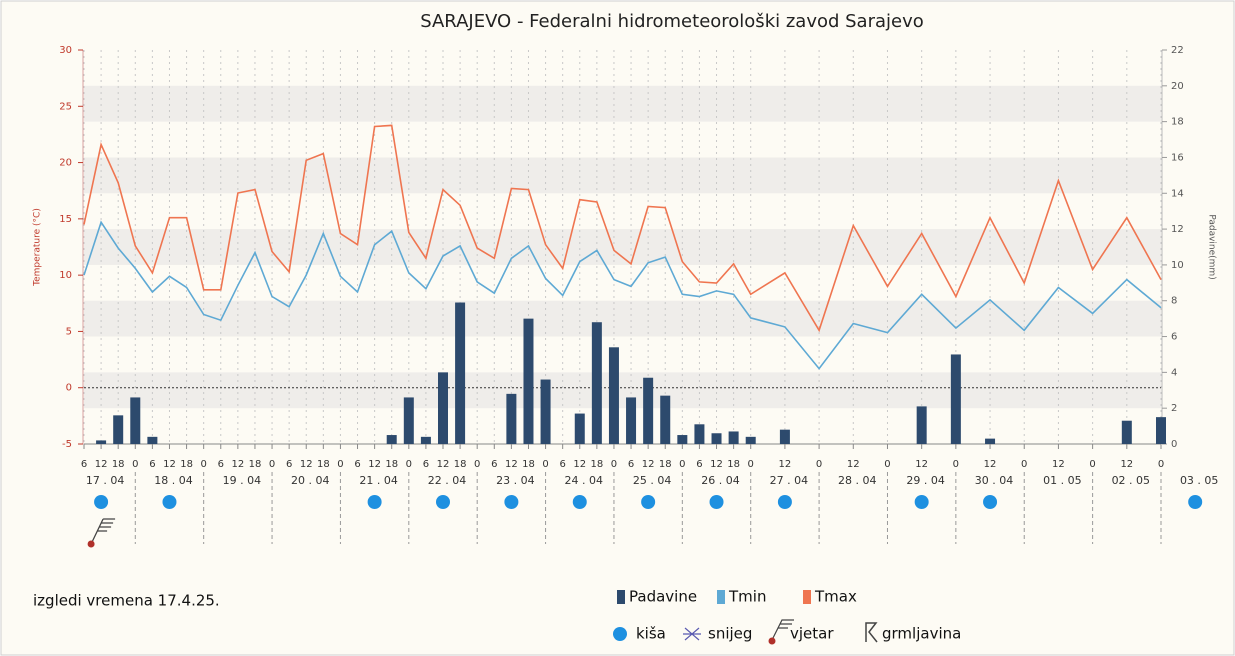  Describe the element at coordinates (812, 634) in the screenshot. I see `legend-symbol-label: vjetar` at that location.